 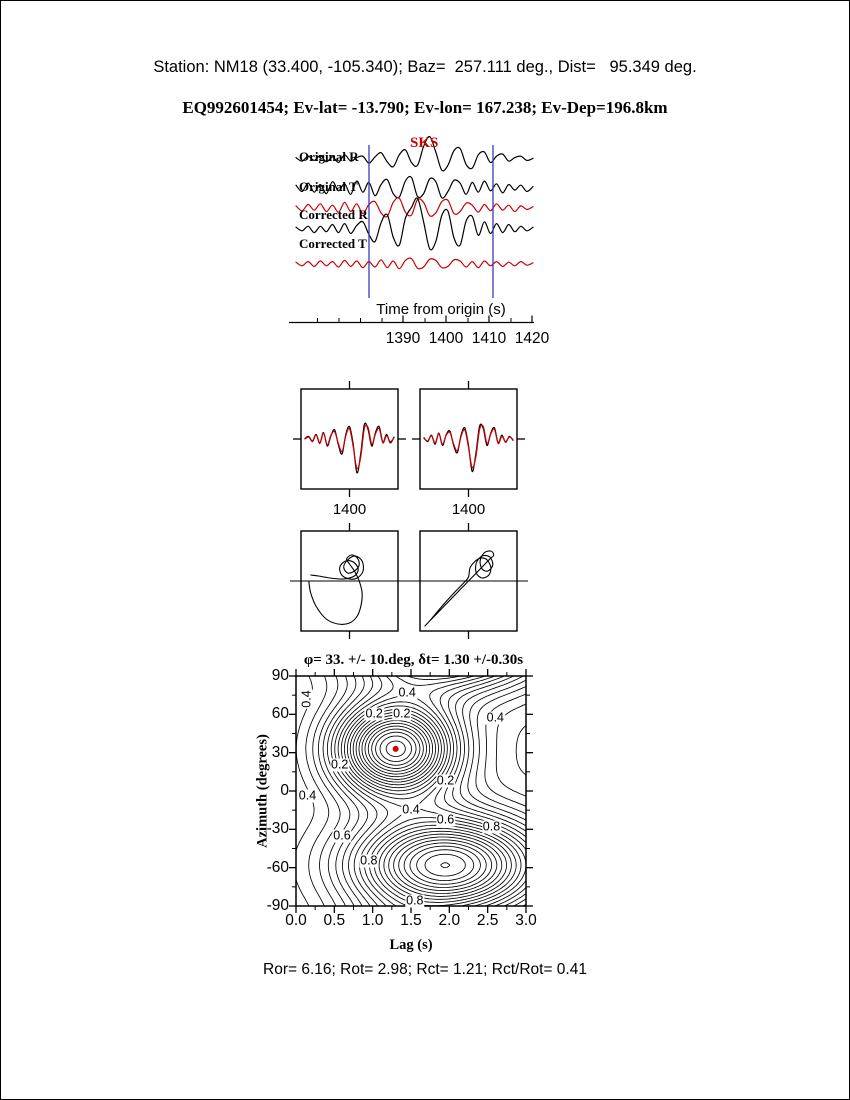 I want to click on time-tick-label: 1390, so click(x=403, y=338).